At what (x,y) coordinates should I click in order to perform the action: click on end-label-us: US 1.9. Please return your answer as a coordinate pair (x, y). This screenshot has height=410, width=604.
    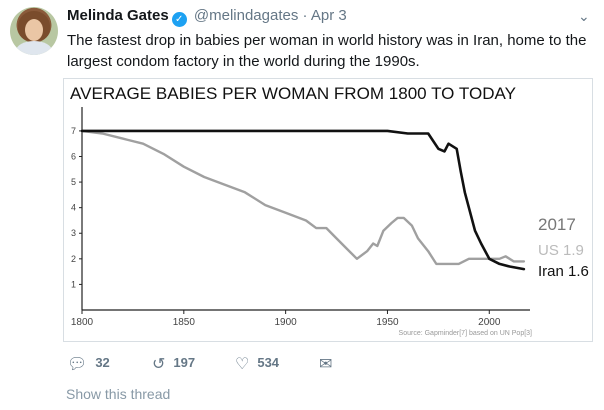
    Looking at the image, I should click on (561, 250).